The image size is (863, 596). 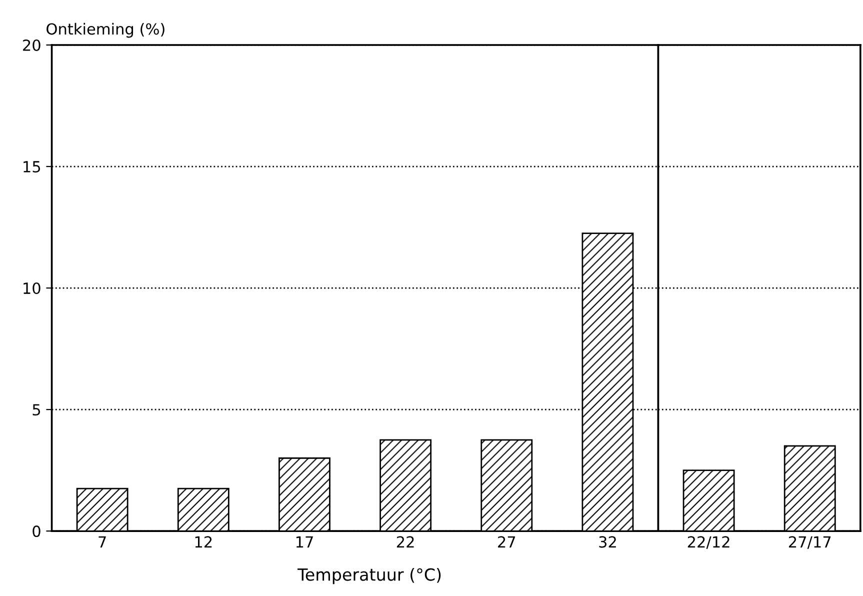 What do you see at coordinates (203, 542) in the screenshot?
I see `x-tick-label: 12` at bounding box center [203, 542].